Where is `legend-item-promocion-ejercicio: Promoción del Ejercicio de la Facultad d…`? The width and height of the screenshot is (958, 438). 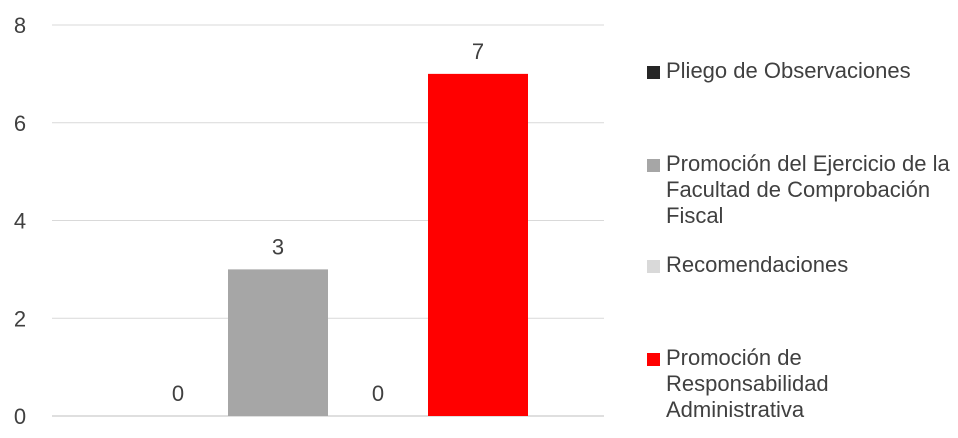
legend-item-promocion-ejercicio: Promoción del Ejercicio de la Facultad d… is located at coordinates (801, 190).